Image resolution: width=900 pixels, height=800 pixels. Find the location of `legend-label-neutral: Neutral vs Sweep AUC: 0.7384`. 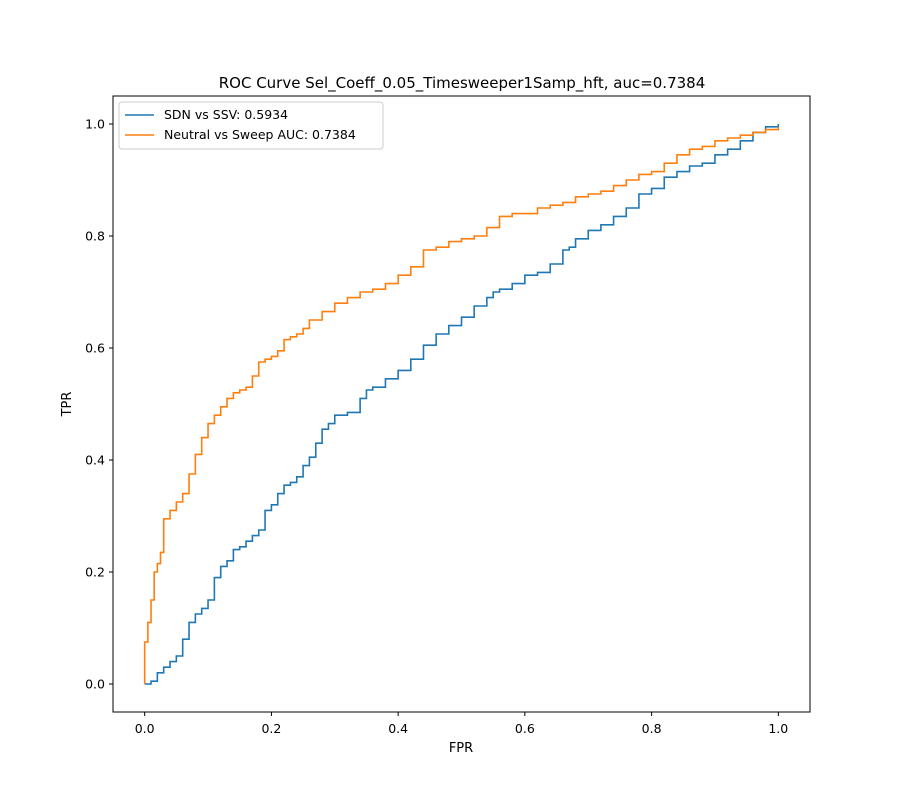

legend-label-neutral: Neutral vs Sweep AUC: 0.7384 is located at coordinates (260, 134).